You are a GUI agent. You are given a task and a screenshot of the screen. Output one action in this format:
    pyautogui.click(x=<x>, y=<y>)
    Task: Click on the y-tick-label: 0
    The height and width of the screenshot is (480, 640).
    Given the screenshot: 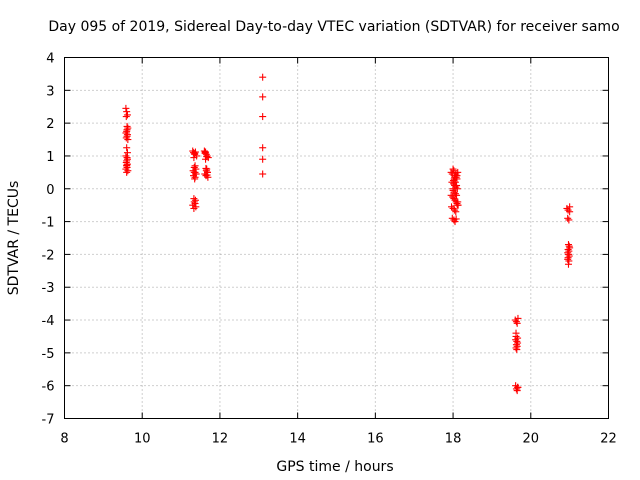 What is the action you would take?
    pyautogui.click(x=50, y=190)
    